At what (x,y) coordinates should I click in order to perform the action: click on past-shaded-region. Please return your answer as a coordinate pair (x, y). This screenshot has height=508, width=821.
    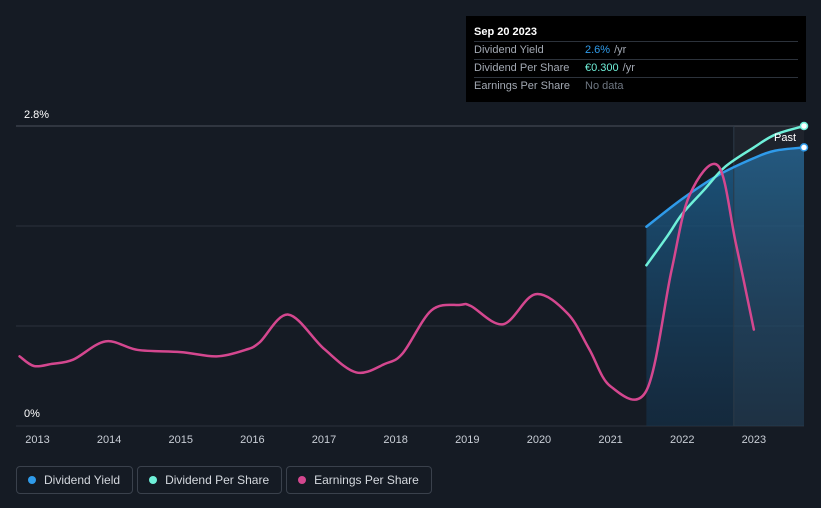
    Looking at the image, I should click on (725, 276).